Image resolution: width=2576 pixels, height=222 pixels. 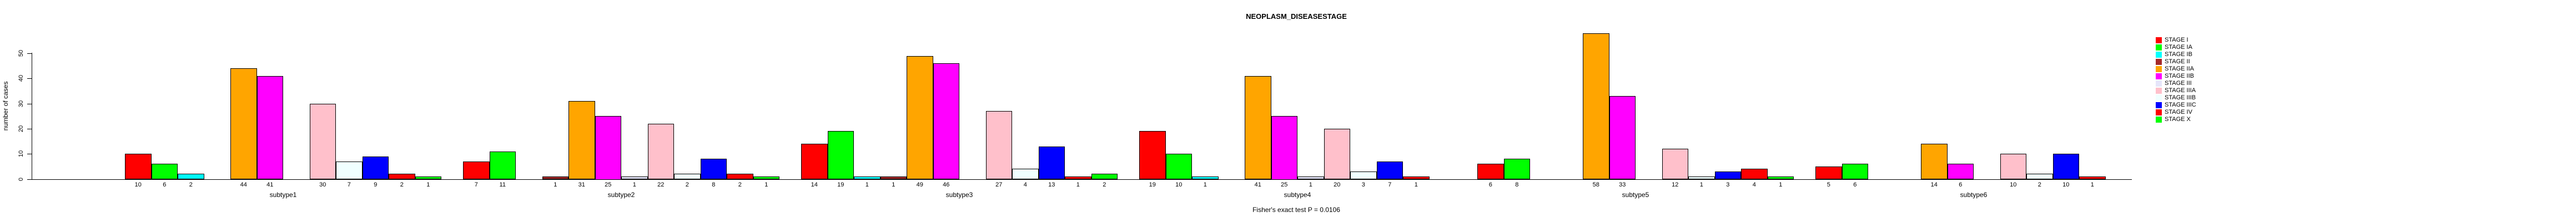 I want to click on bar-subtype3-stage-ii, so click(x=893, y=178).